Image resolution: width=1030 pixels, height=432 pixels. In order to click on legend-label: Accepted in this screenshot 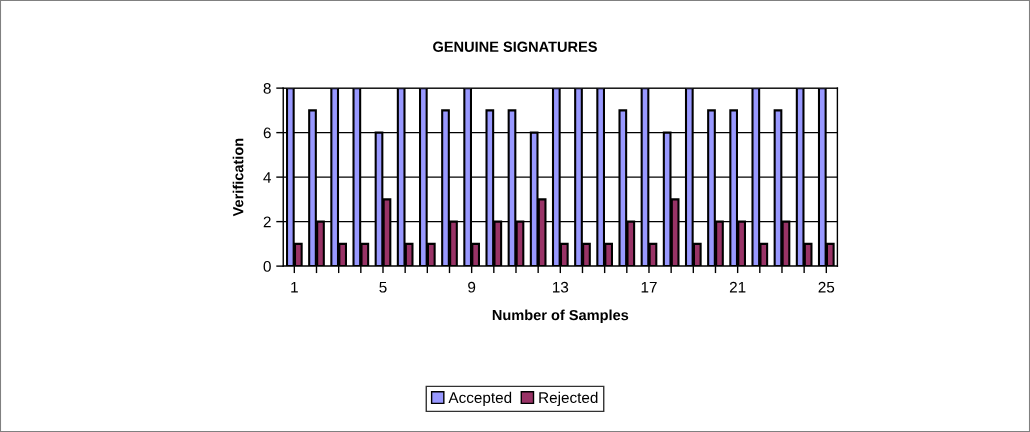, I will do `click(480, 399)`.